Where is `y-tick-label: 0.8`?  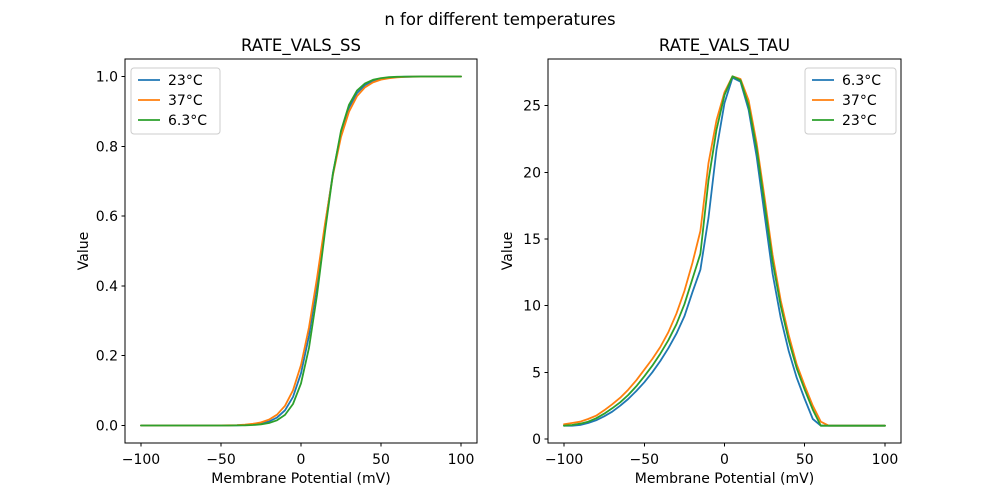
y-tick-label: 0.8 is located at coordinates (107, 147).